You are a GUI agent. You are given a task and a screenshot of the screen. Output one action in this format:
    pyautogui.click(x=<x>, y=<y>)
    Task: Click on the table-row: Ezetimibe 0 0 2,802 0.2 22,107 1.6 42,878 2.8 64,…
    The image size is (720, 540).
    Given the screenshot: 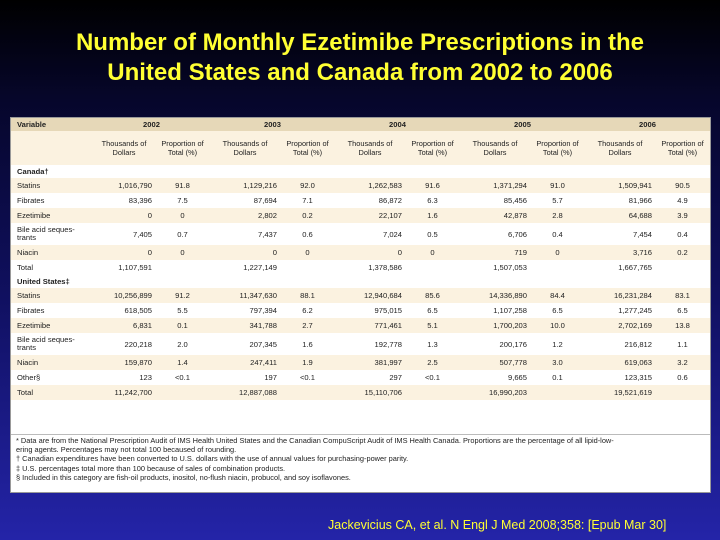 What is the action you would take?
    pyautogui.click(x=360, y=215)
    